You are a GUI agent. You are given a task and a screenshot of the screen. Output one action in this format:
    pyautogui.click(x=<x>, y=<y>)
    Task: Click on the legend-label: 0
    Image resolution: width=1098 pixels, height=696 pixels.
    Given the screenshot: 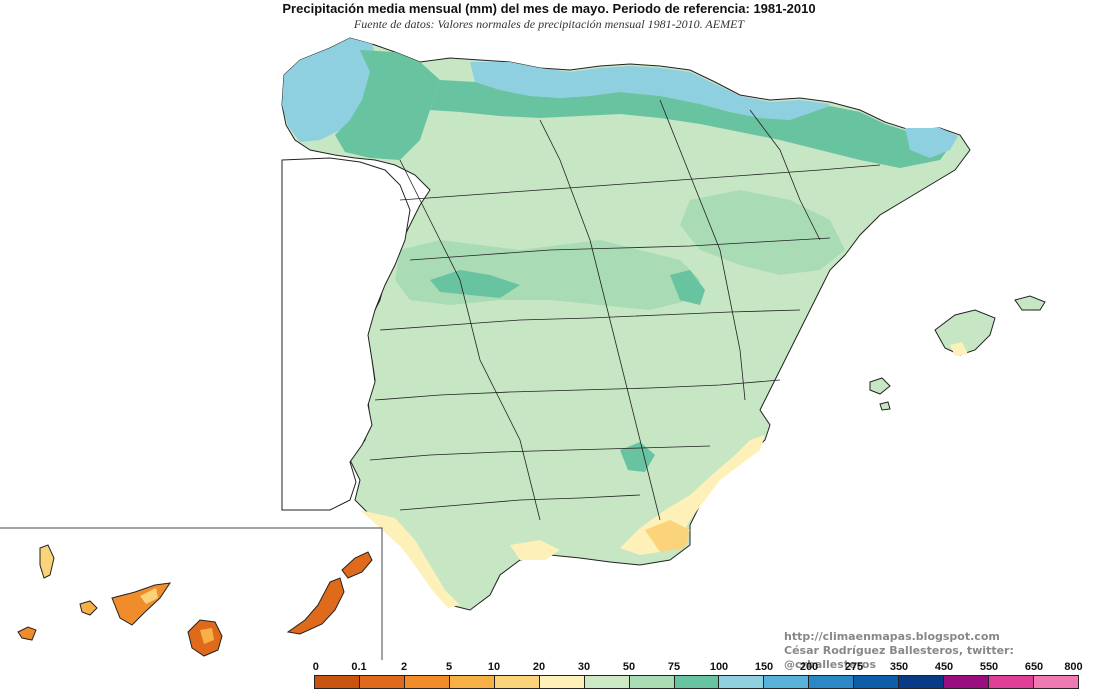 What is the action you would take?
    pyautogui.click(x=315, y=667)
    